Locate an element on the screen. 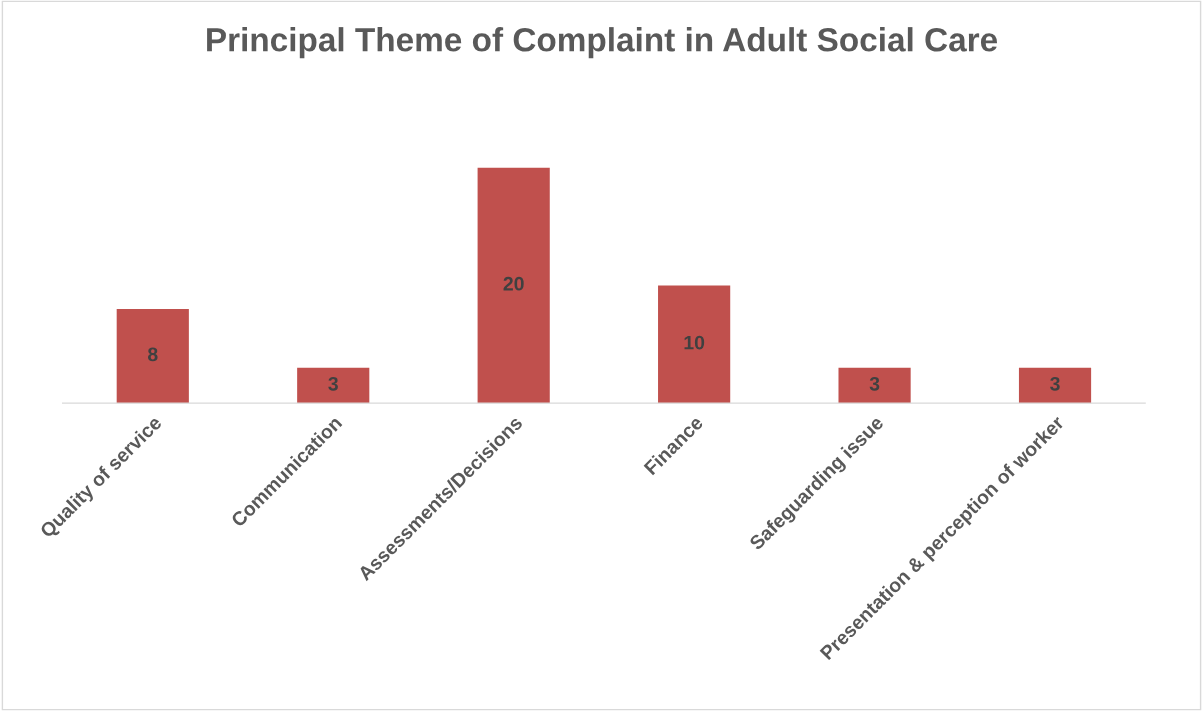 The width and height of the screenshot is (1203, 711). data-label: 8 is located at coordinates (152, 354).